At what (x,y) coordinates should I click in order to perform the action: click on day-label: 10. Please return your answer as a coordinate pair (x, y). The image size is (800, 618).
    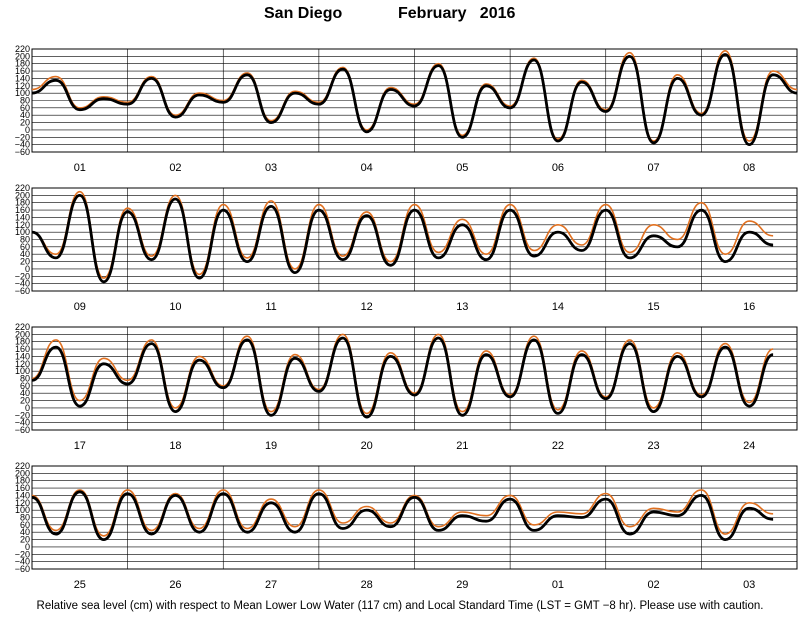
    Looking at the image, I should click on (175, 307).